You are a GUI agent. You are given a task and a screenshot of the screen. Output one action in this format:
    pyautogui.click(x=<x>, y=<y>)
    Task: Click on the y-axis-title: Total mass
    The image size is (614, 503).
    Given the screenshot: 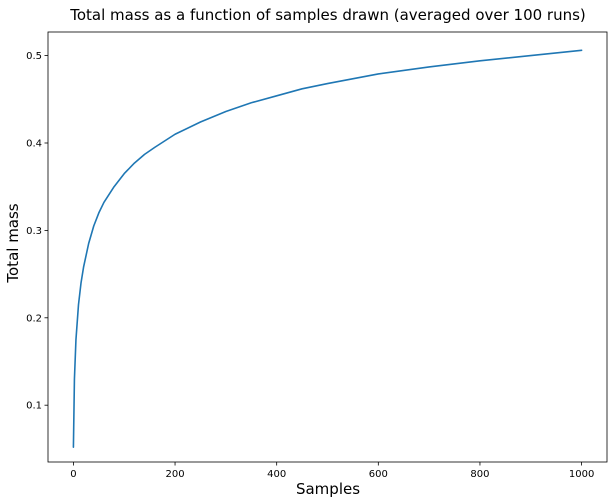 What is the action you would take?
    pyautogui.click(x=13, y=243)
    